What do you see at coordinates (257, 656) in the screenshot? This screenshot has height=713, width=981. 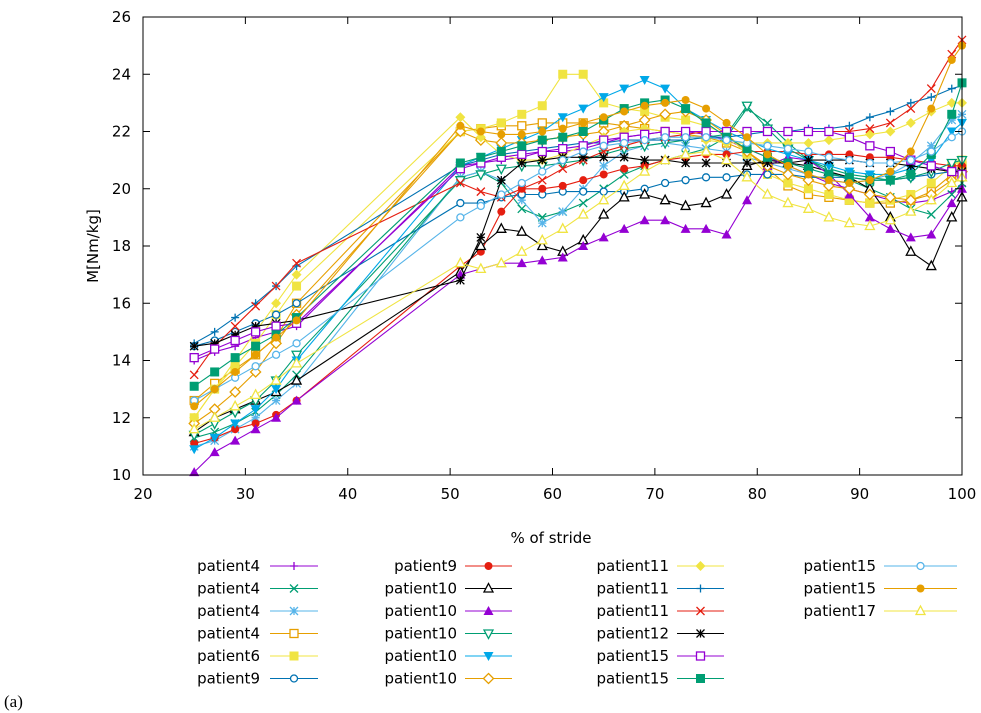 I see `legend-item: patient6` at bounding box center [257, 656].